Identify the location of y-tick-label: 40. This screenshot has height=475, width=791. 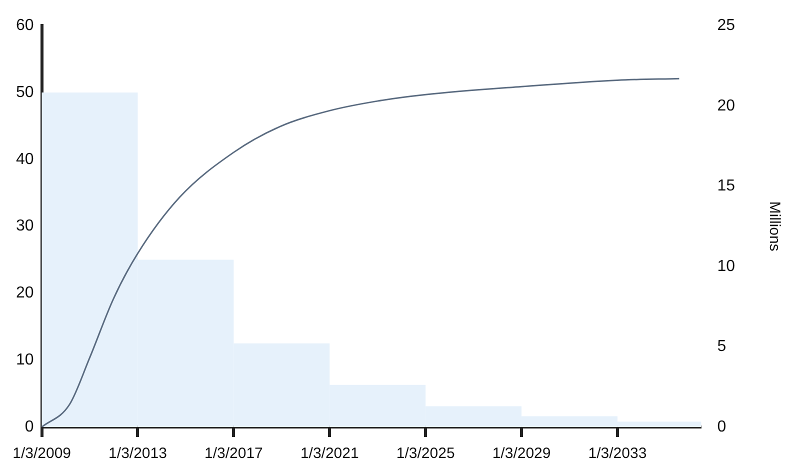
(25, 159).